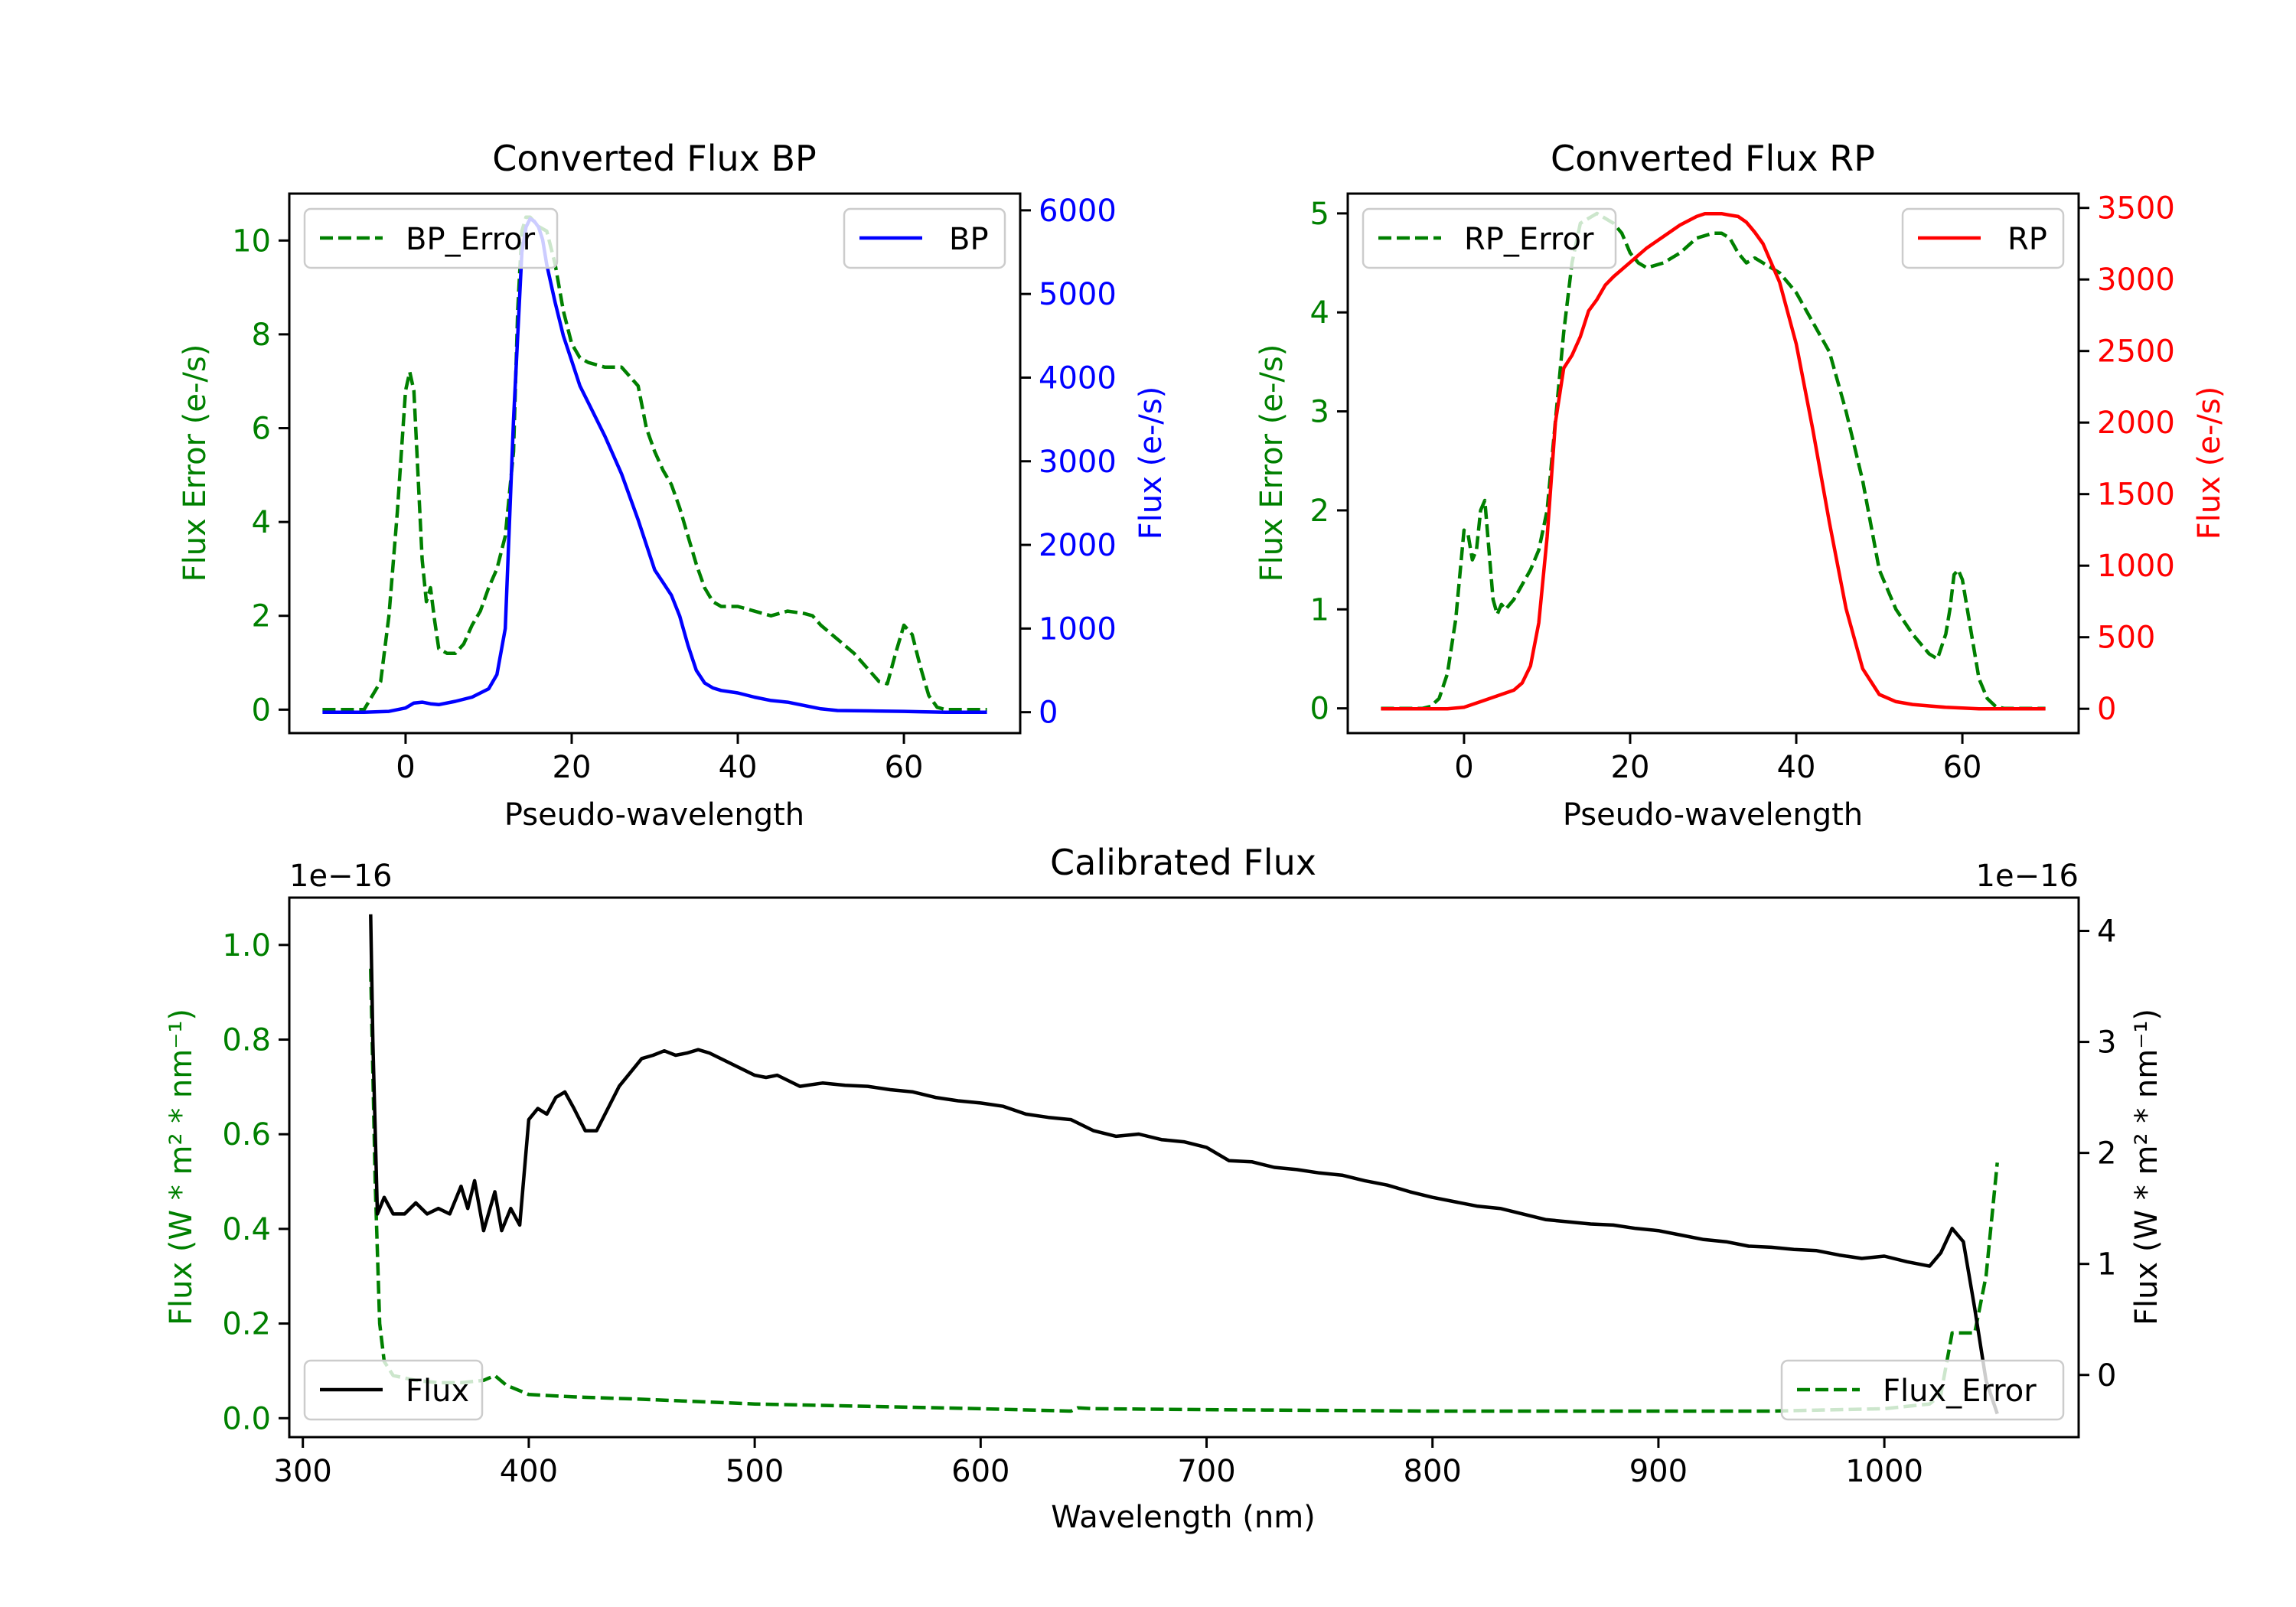 The height and width of the screenshot is (1607, 2296). I want to click on bp-y-left-tick-label: 0, so click(261, 710).